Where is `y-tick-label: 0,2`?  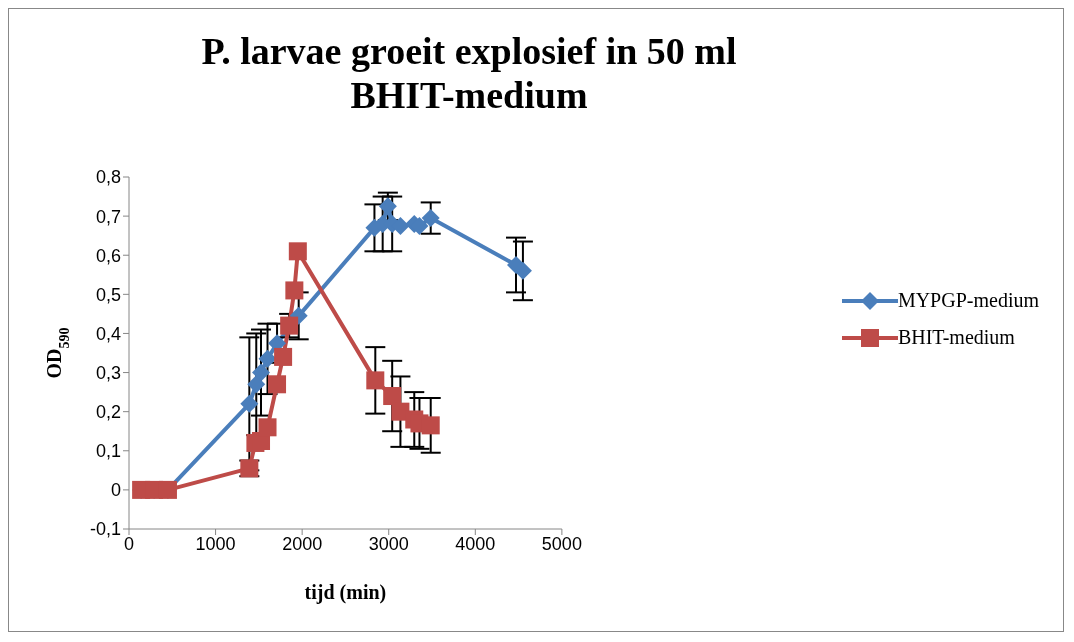 y-tick-label: 0,2 is located at coordinates (108, 412).